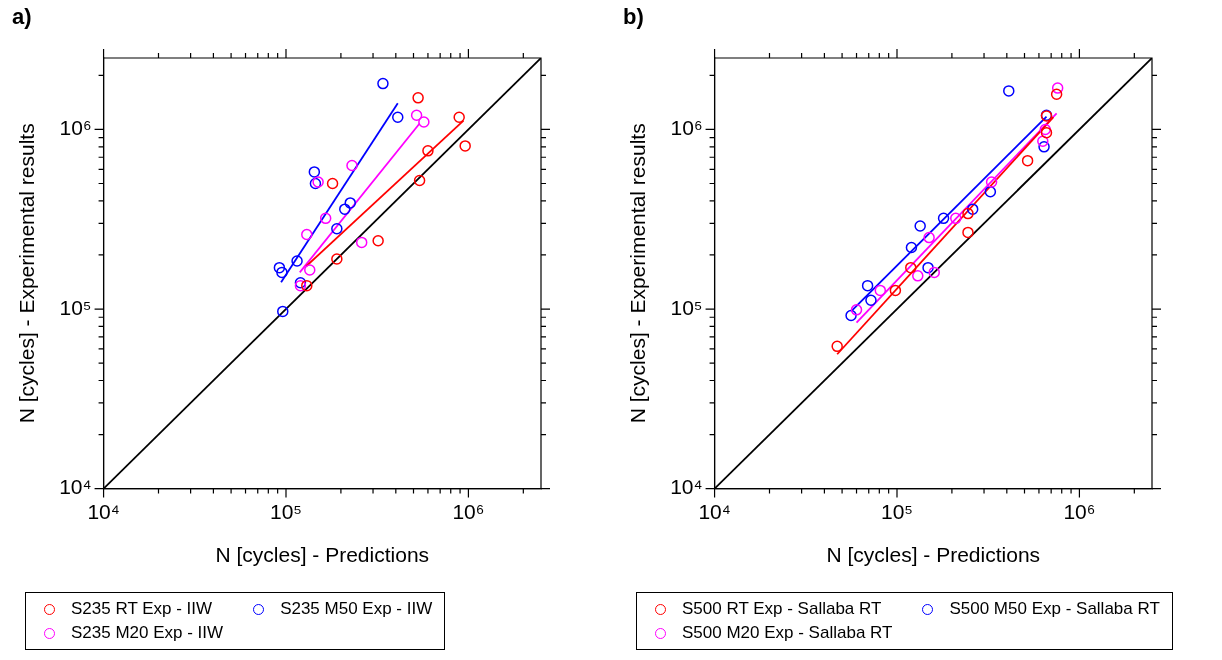 This screenshot has width=1222, height=660. What do you see at coordinates (142, 609) in the screenshot?
I see `legend-label: S235 RT Exp - IIW` at bounding box center [142, 609].